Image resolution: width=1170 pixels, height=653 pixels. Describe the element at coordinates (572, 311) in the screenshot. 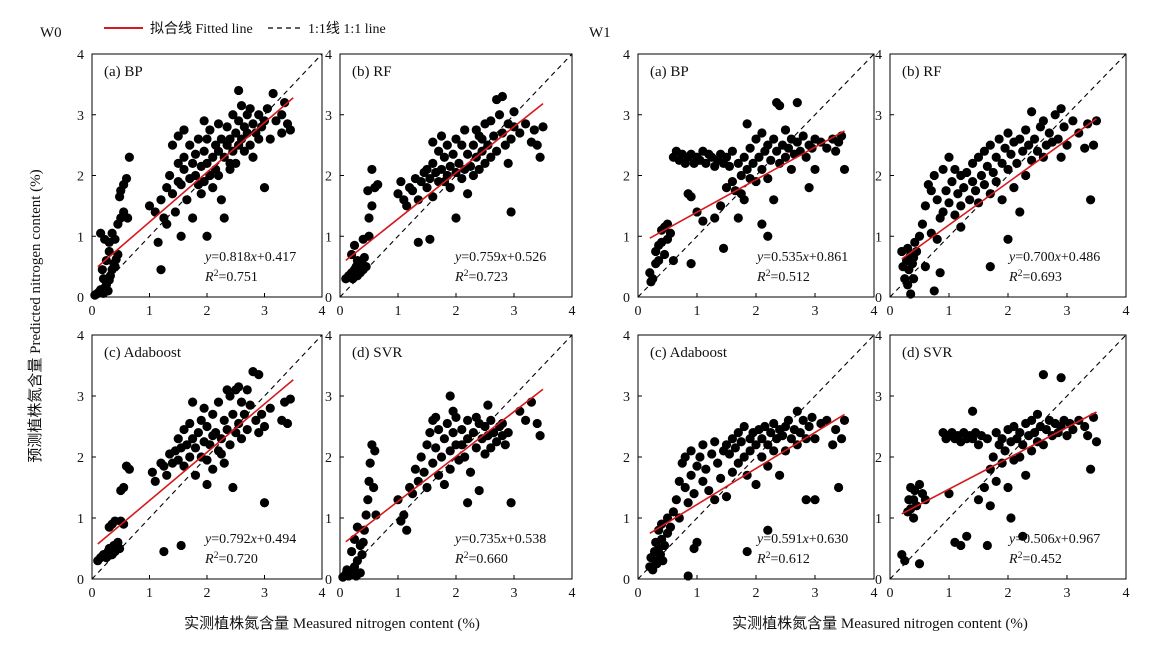

I see `x-tick-label: 4` at that location.